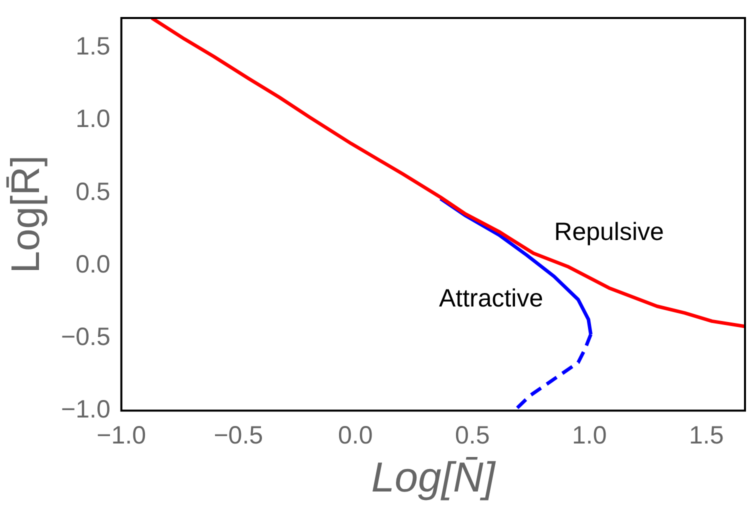 The width and height of the screenshot is (750, 509). What do you see at coordinates (706, 435) in the screenshot?
I see `x-tick-label: 1.5` at bounding box center [706, 435].